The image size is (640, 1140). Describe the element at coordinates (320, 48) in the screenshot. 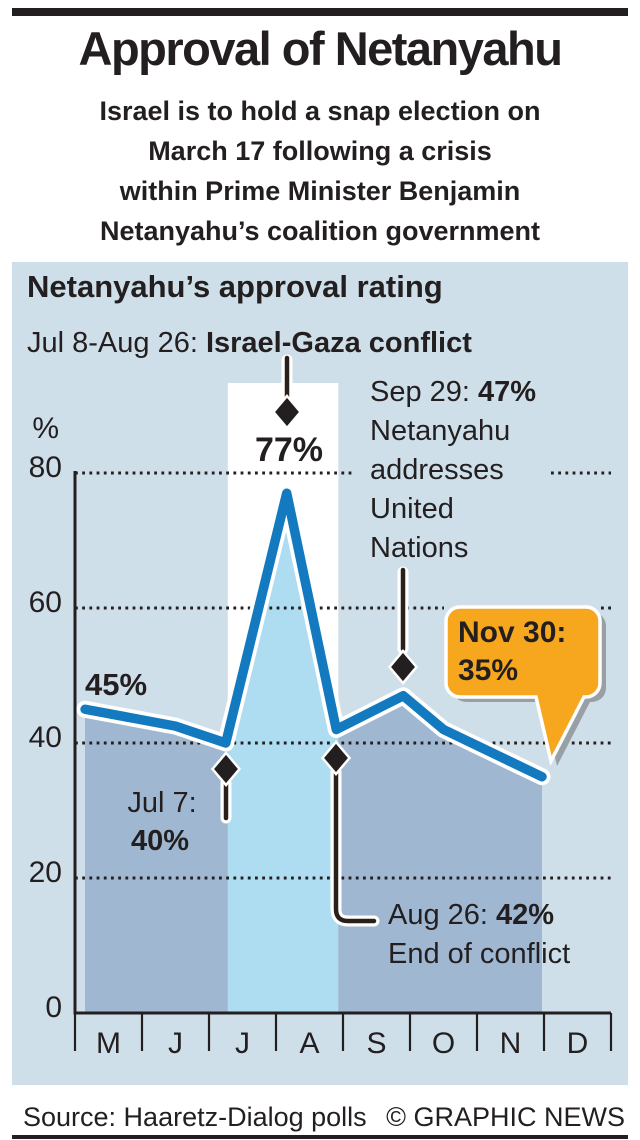

I see `page-title: Approval of Netanyahu` at that location.